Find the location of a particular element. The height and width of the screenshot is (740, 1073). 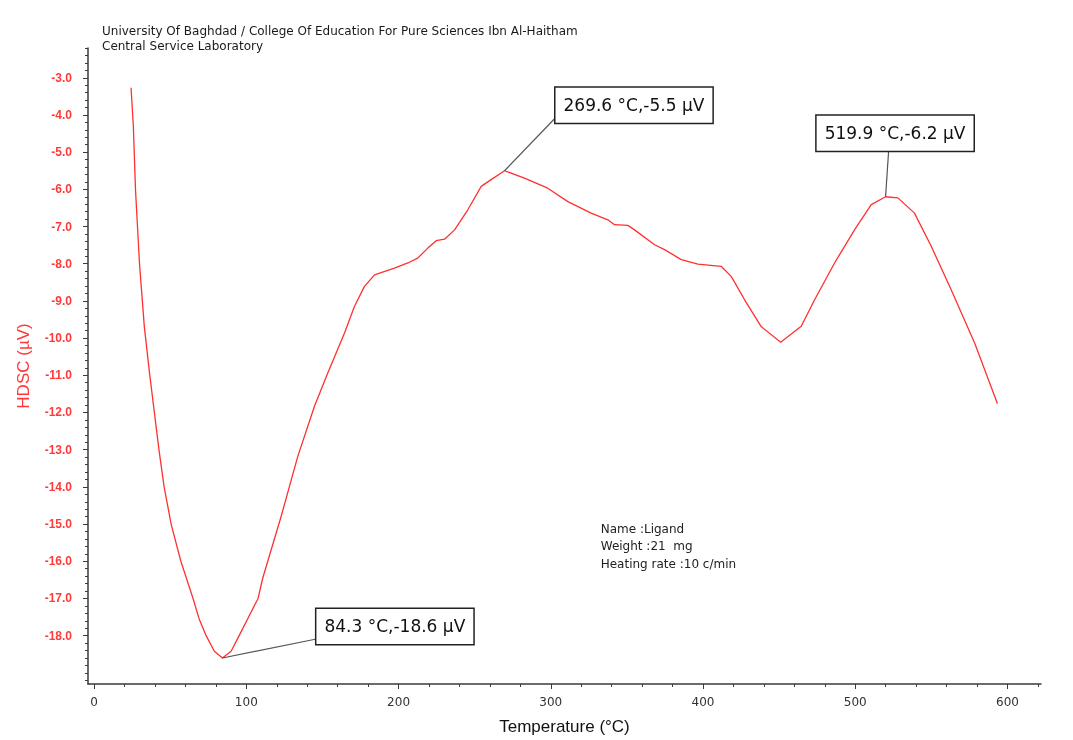

annotation: 269.6 °C,-5.5 µV is located at coordinates (634, 105).